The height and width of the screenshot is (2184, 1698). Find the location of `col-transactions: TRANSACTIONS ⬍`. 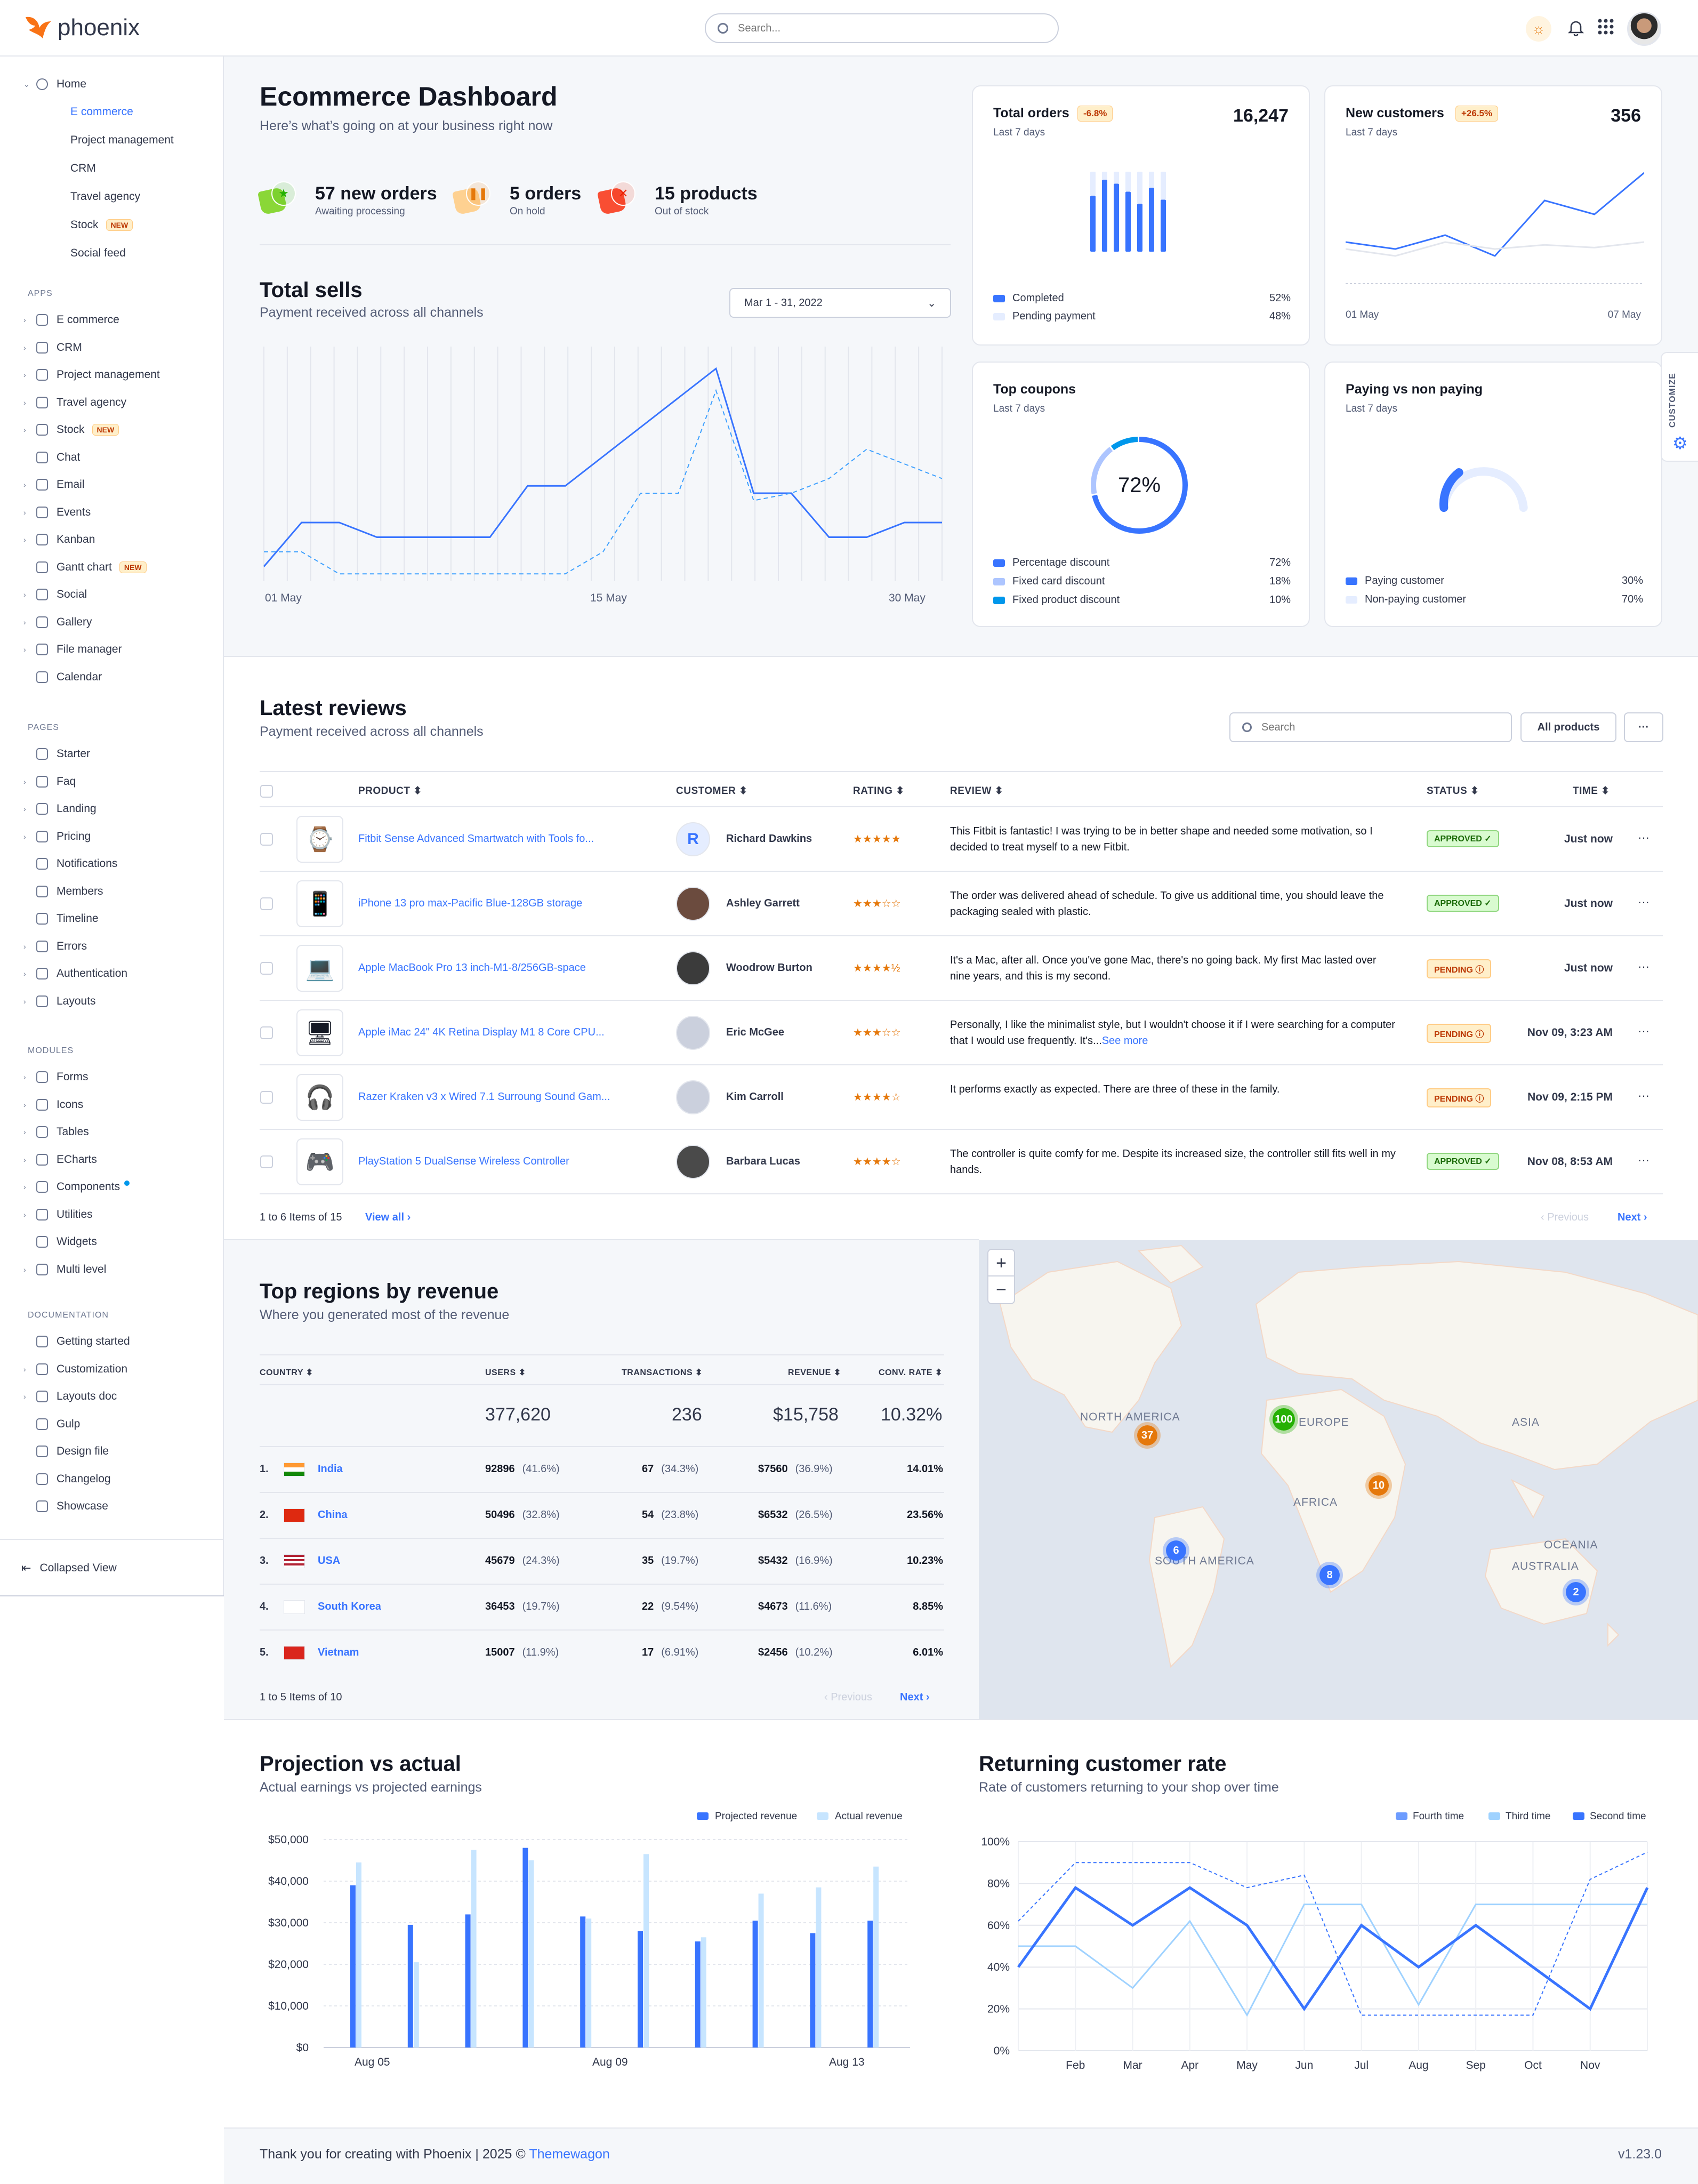

col-transactions: TRANSACTIONS ⬍ is located at coordinates (662, 1372).